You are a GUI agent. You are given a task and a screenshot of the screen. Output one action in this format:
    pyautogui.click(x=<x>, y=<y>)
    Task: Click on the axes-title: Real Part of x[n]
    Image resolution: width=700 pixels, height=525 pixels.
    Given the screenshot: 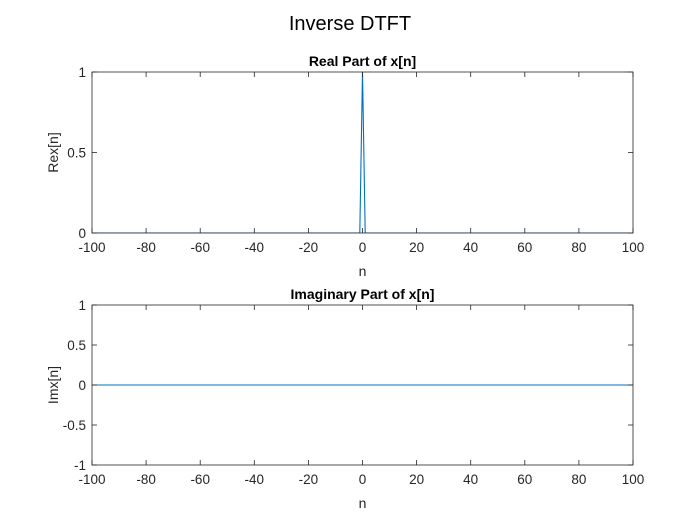 What is the action you would take?
    pyautogui.click(x=362, y=61)
    